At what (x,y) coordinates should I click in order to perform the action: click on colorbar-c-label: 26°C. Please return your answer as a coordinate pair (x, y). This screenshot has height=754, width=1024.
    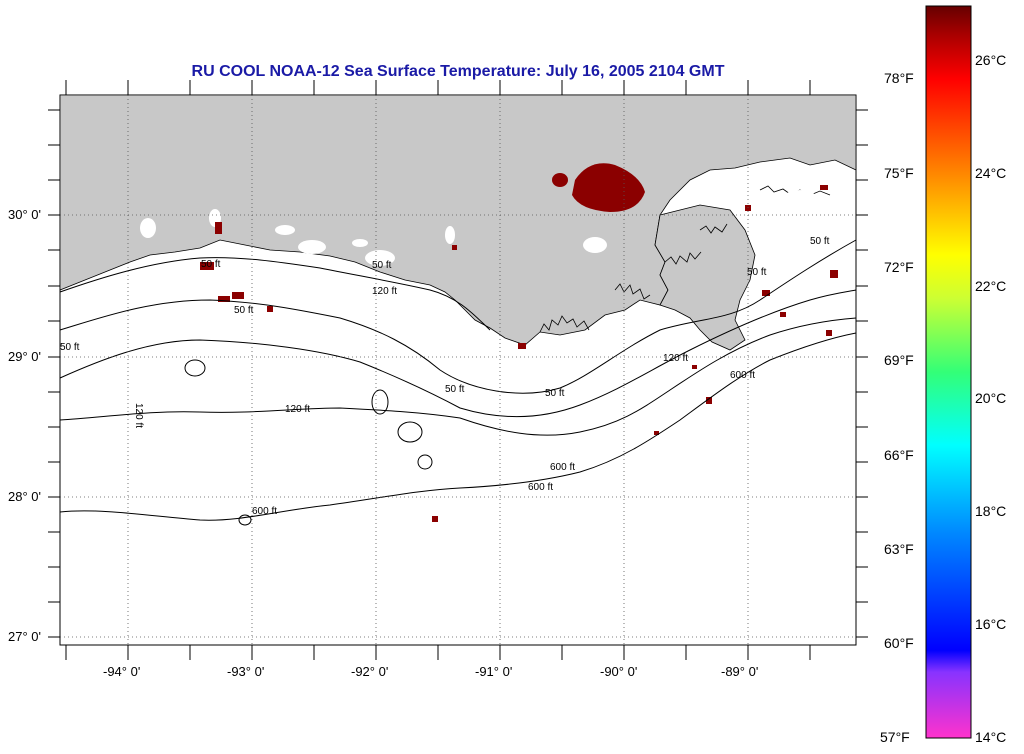
    Looking at the image, I should click on (991, 60).